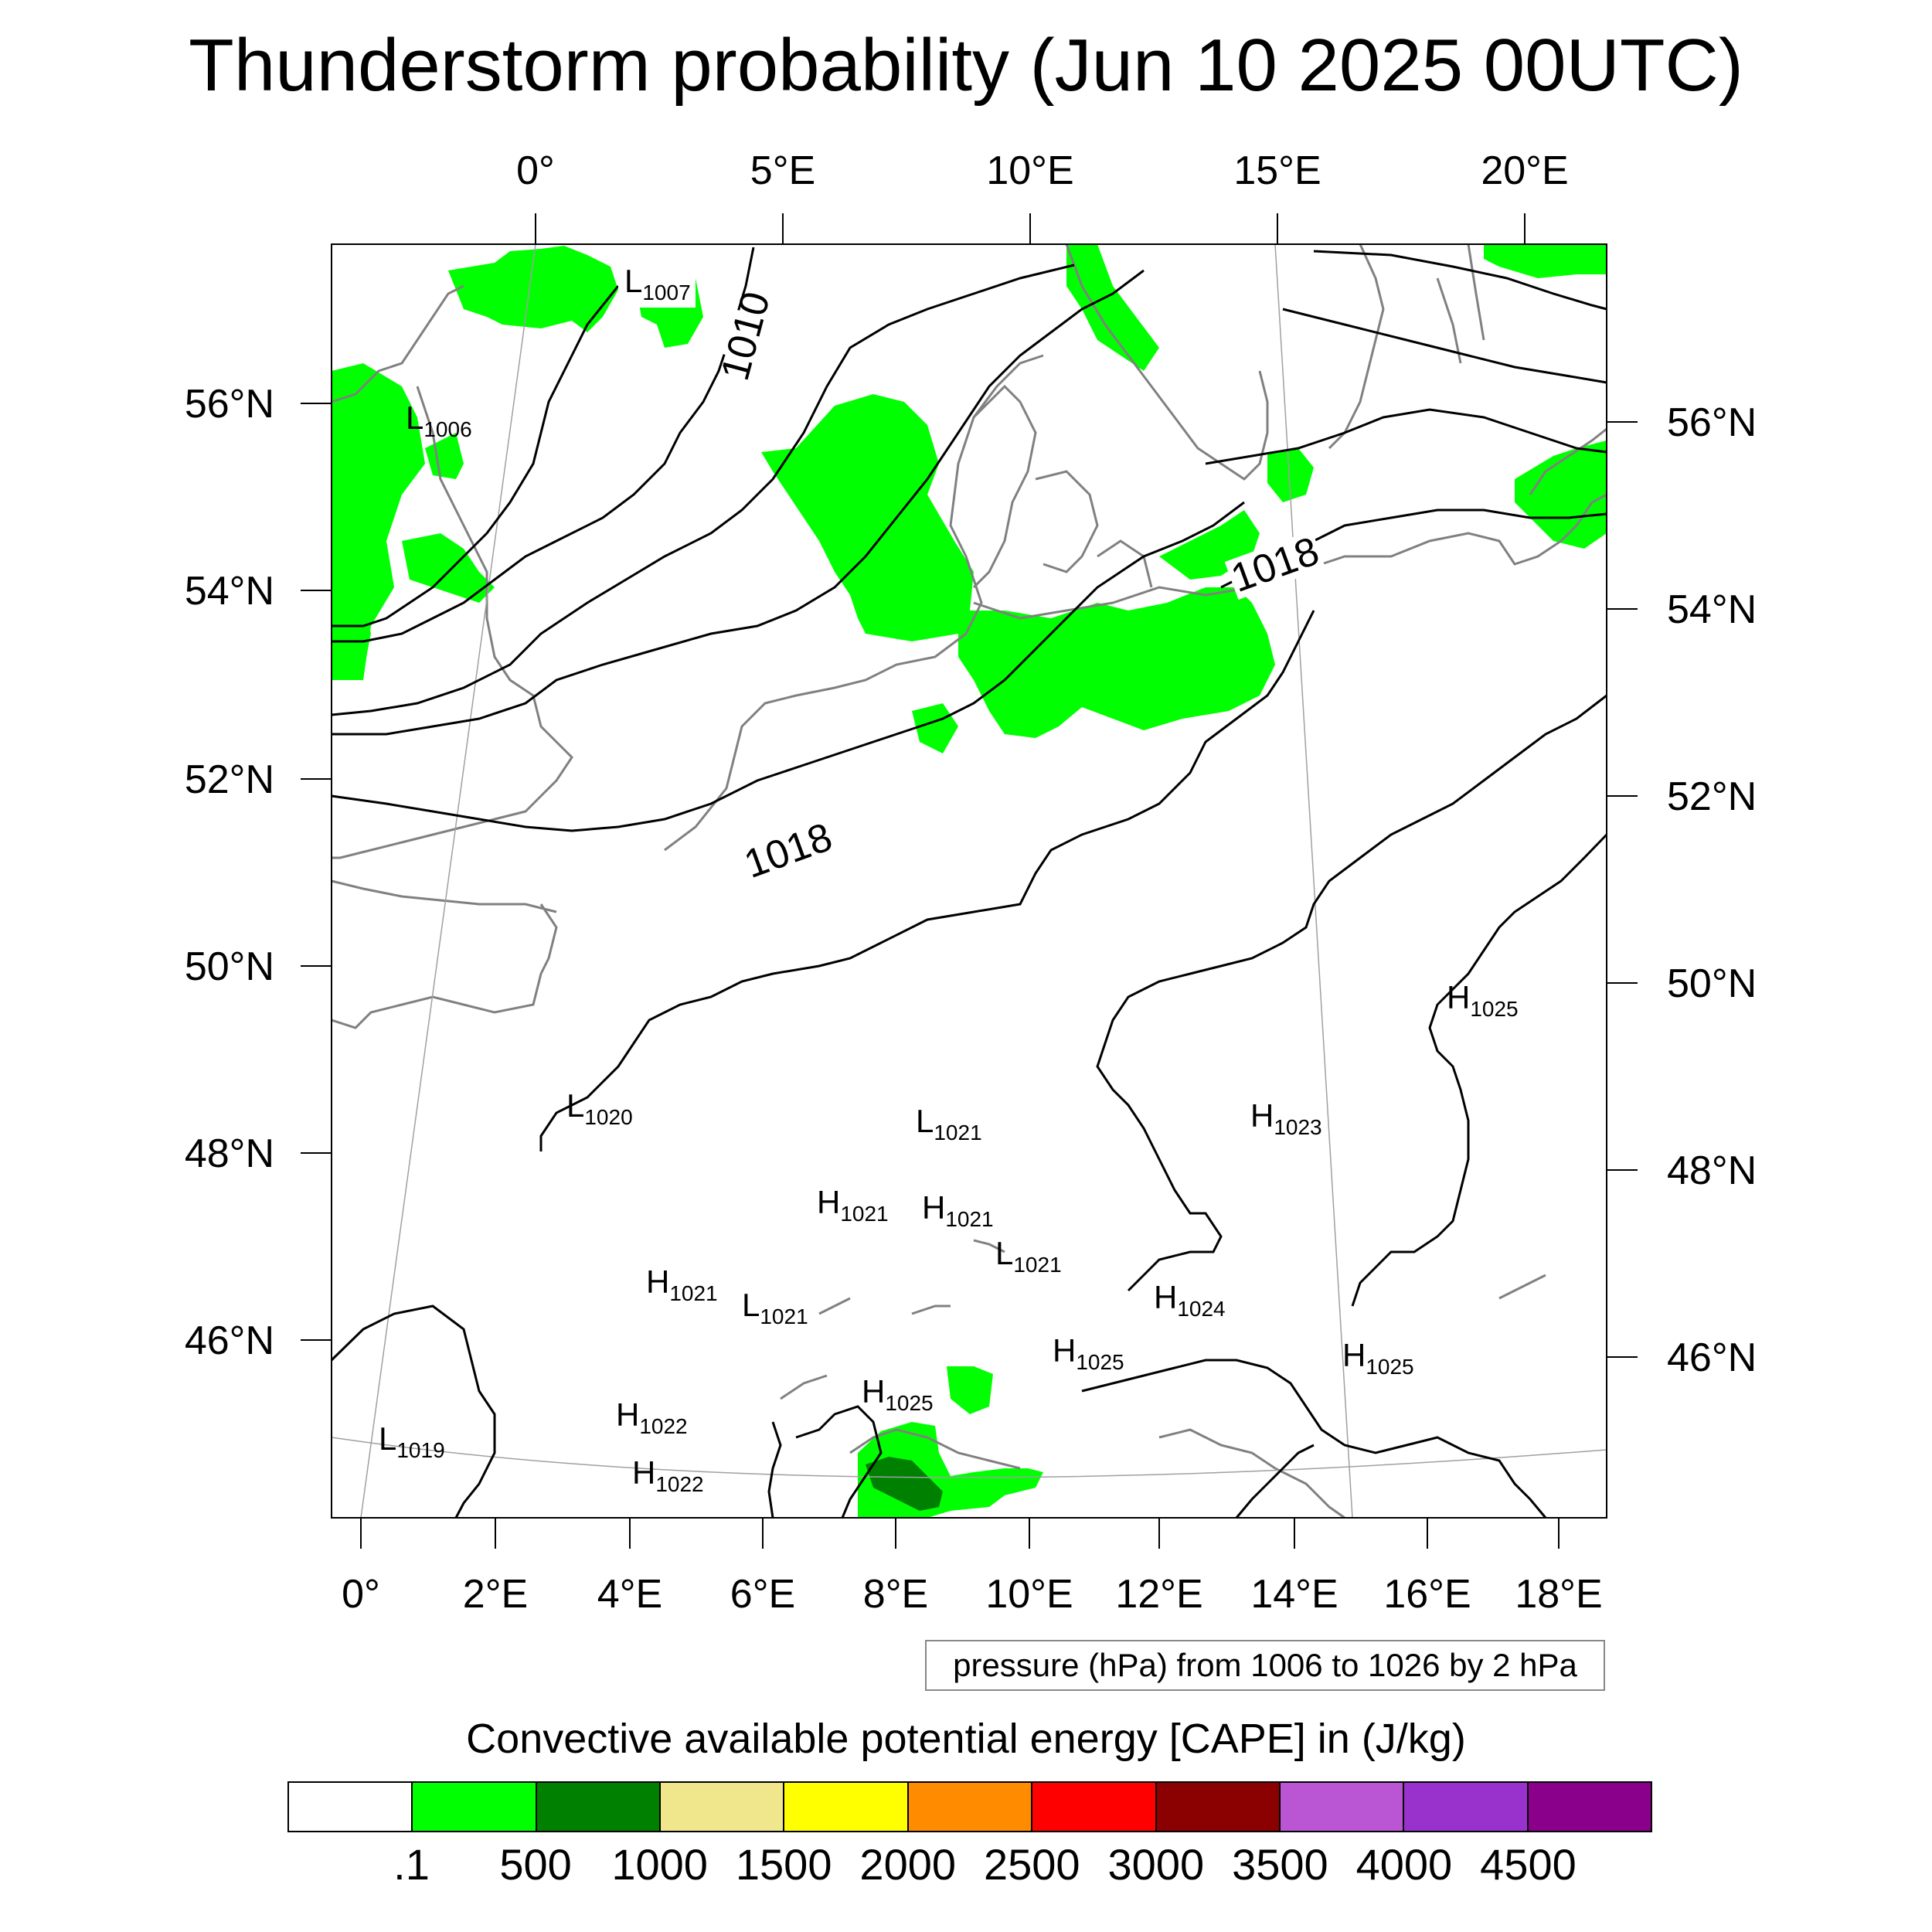 This screenshot has width=1932, height=1932. What do you see at coordinates (1525, 170) in the screenshot?
I see `top-lon-label: 20°E` at bounding box center [1525, 170].